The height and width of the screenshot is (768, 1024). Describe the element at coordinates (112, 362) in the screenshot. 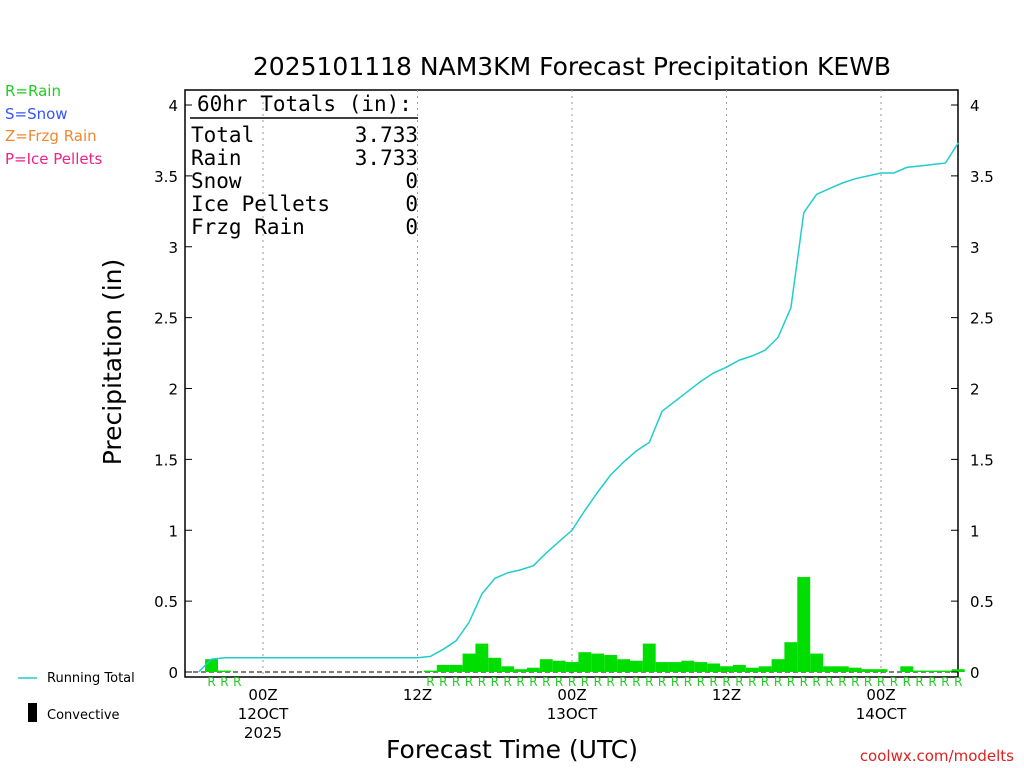

I see `y-axis-label: Precipitation (in)` at that location.